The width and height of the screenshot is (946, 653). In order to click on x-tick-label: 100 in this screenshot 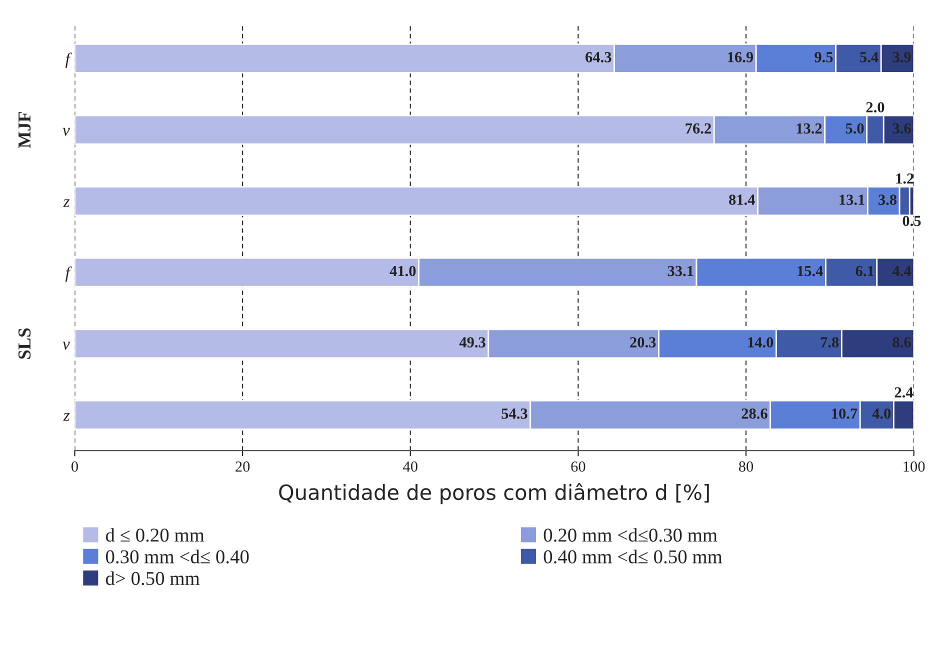, I will do `click(914, 466)`.